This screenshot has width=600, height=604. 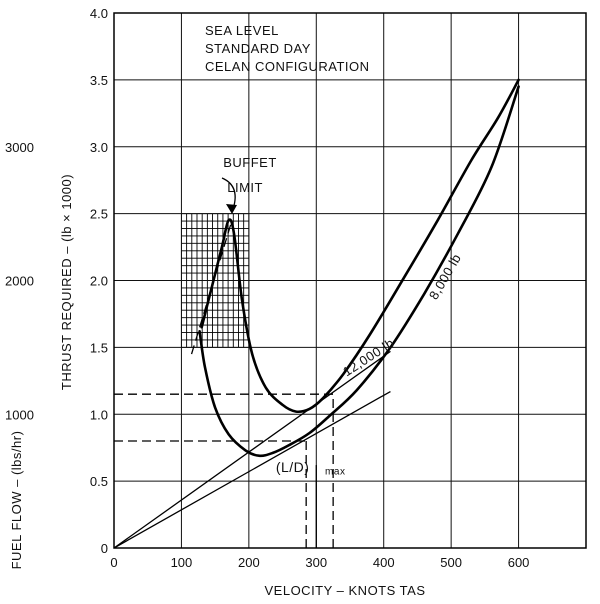 I want to click on annotation-line-3: CELAN CONFIGURATION, so click(x=287, y=66).